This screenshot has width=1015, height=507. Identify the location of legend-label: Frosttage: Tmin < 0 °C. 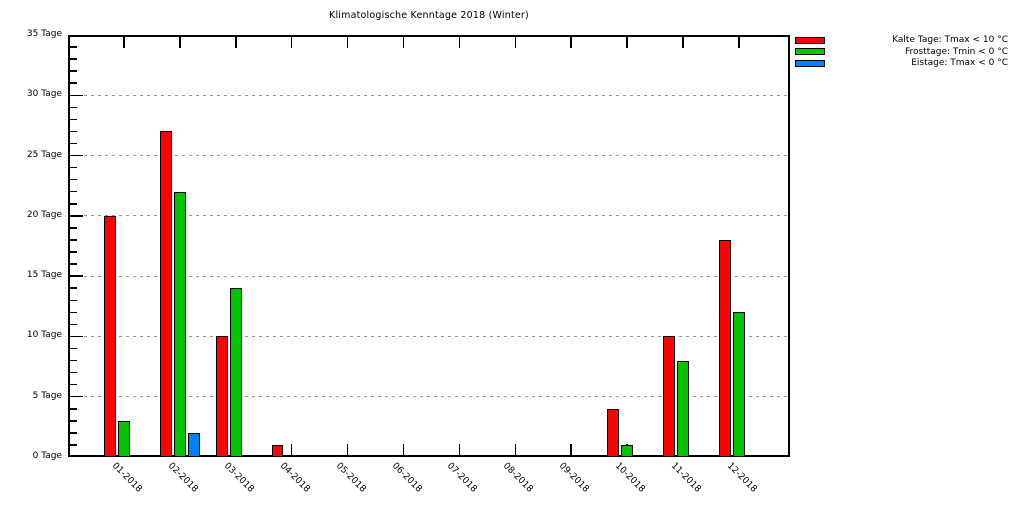
(956, 51).